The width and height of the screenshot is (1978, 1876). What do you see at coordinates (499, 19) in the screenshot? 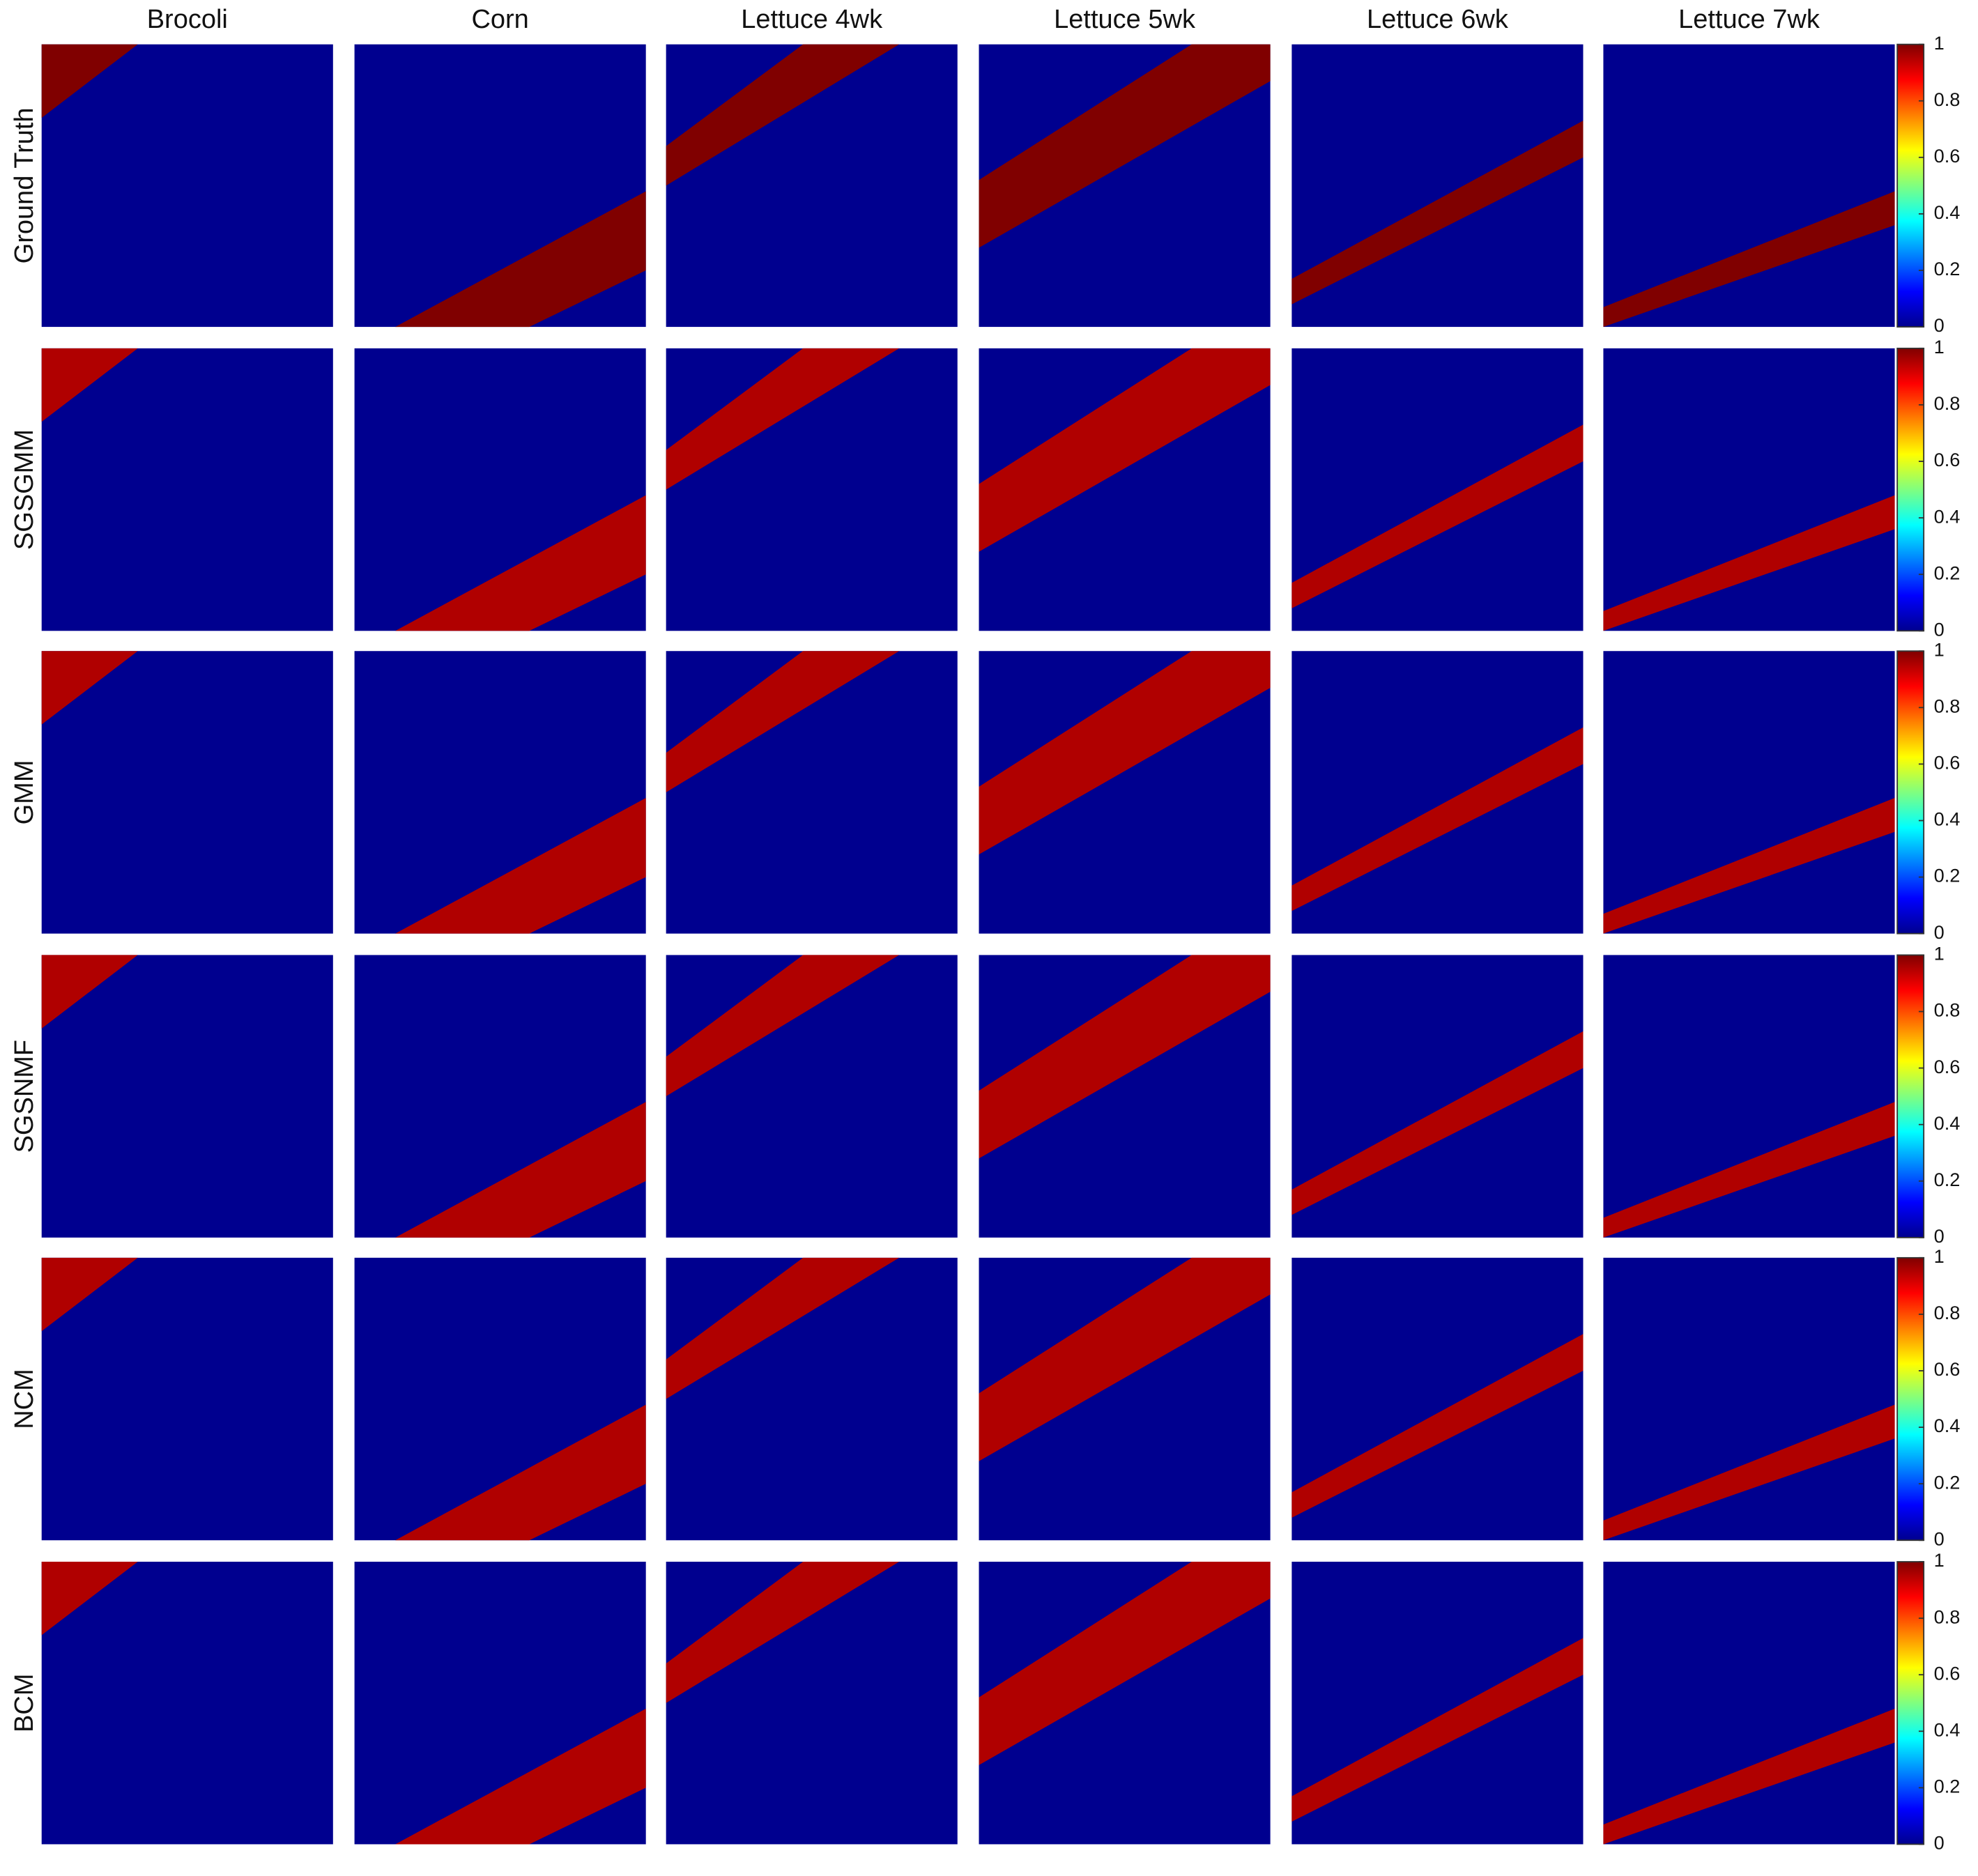
I see `column-title: Corn` at bounding box center [499, 19].